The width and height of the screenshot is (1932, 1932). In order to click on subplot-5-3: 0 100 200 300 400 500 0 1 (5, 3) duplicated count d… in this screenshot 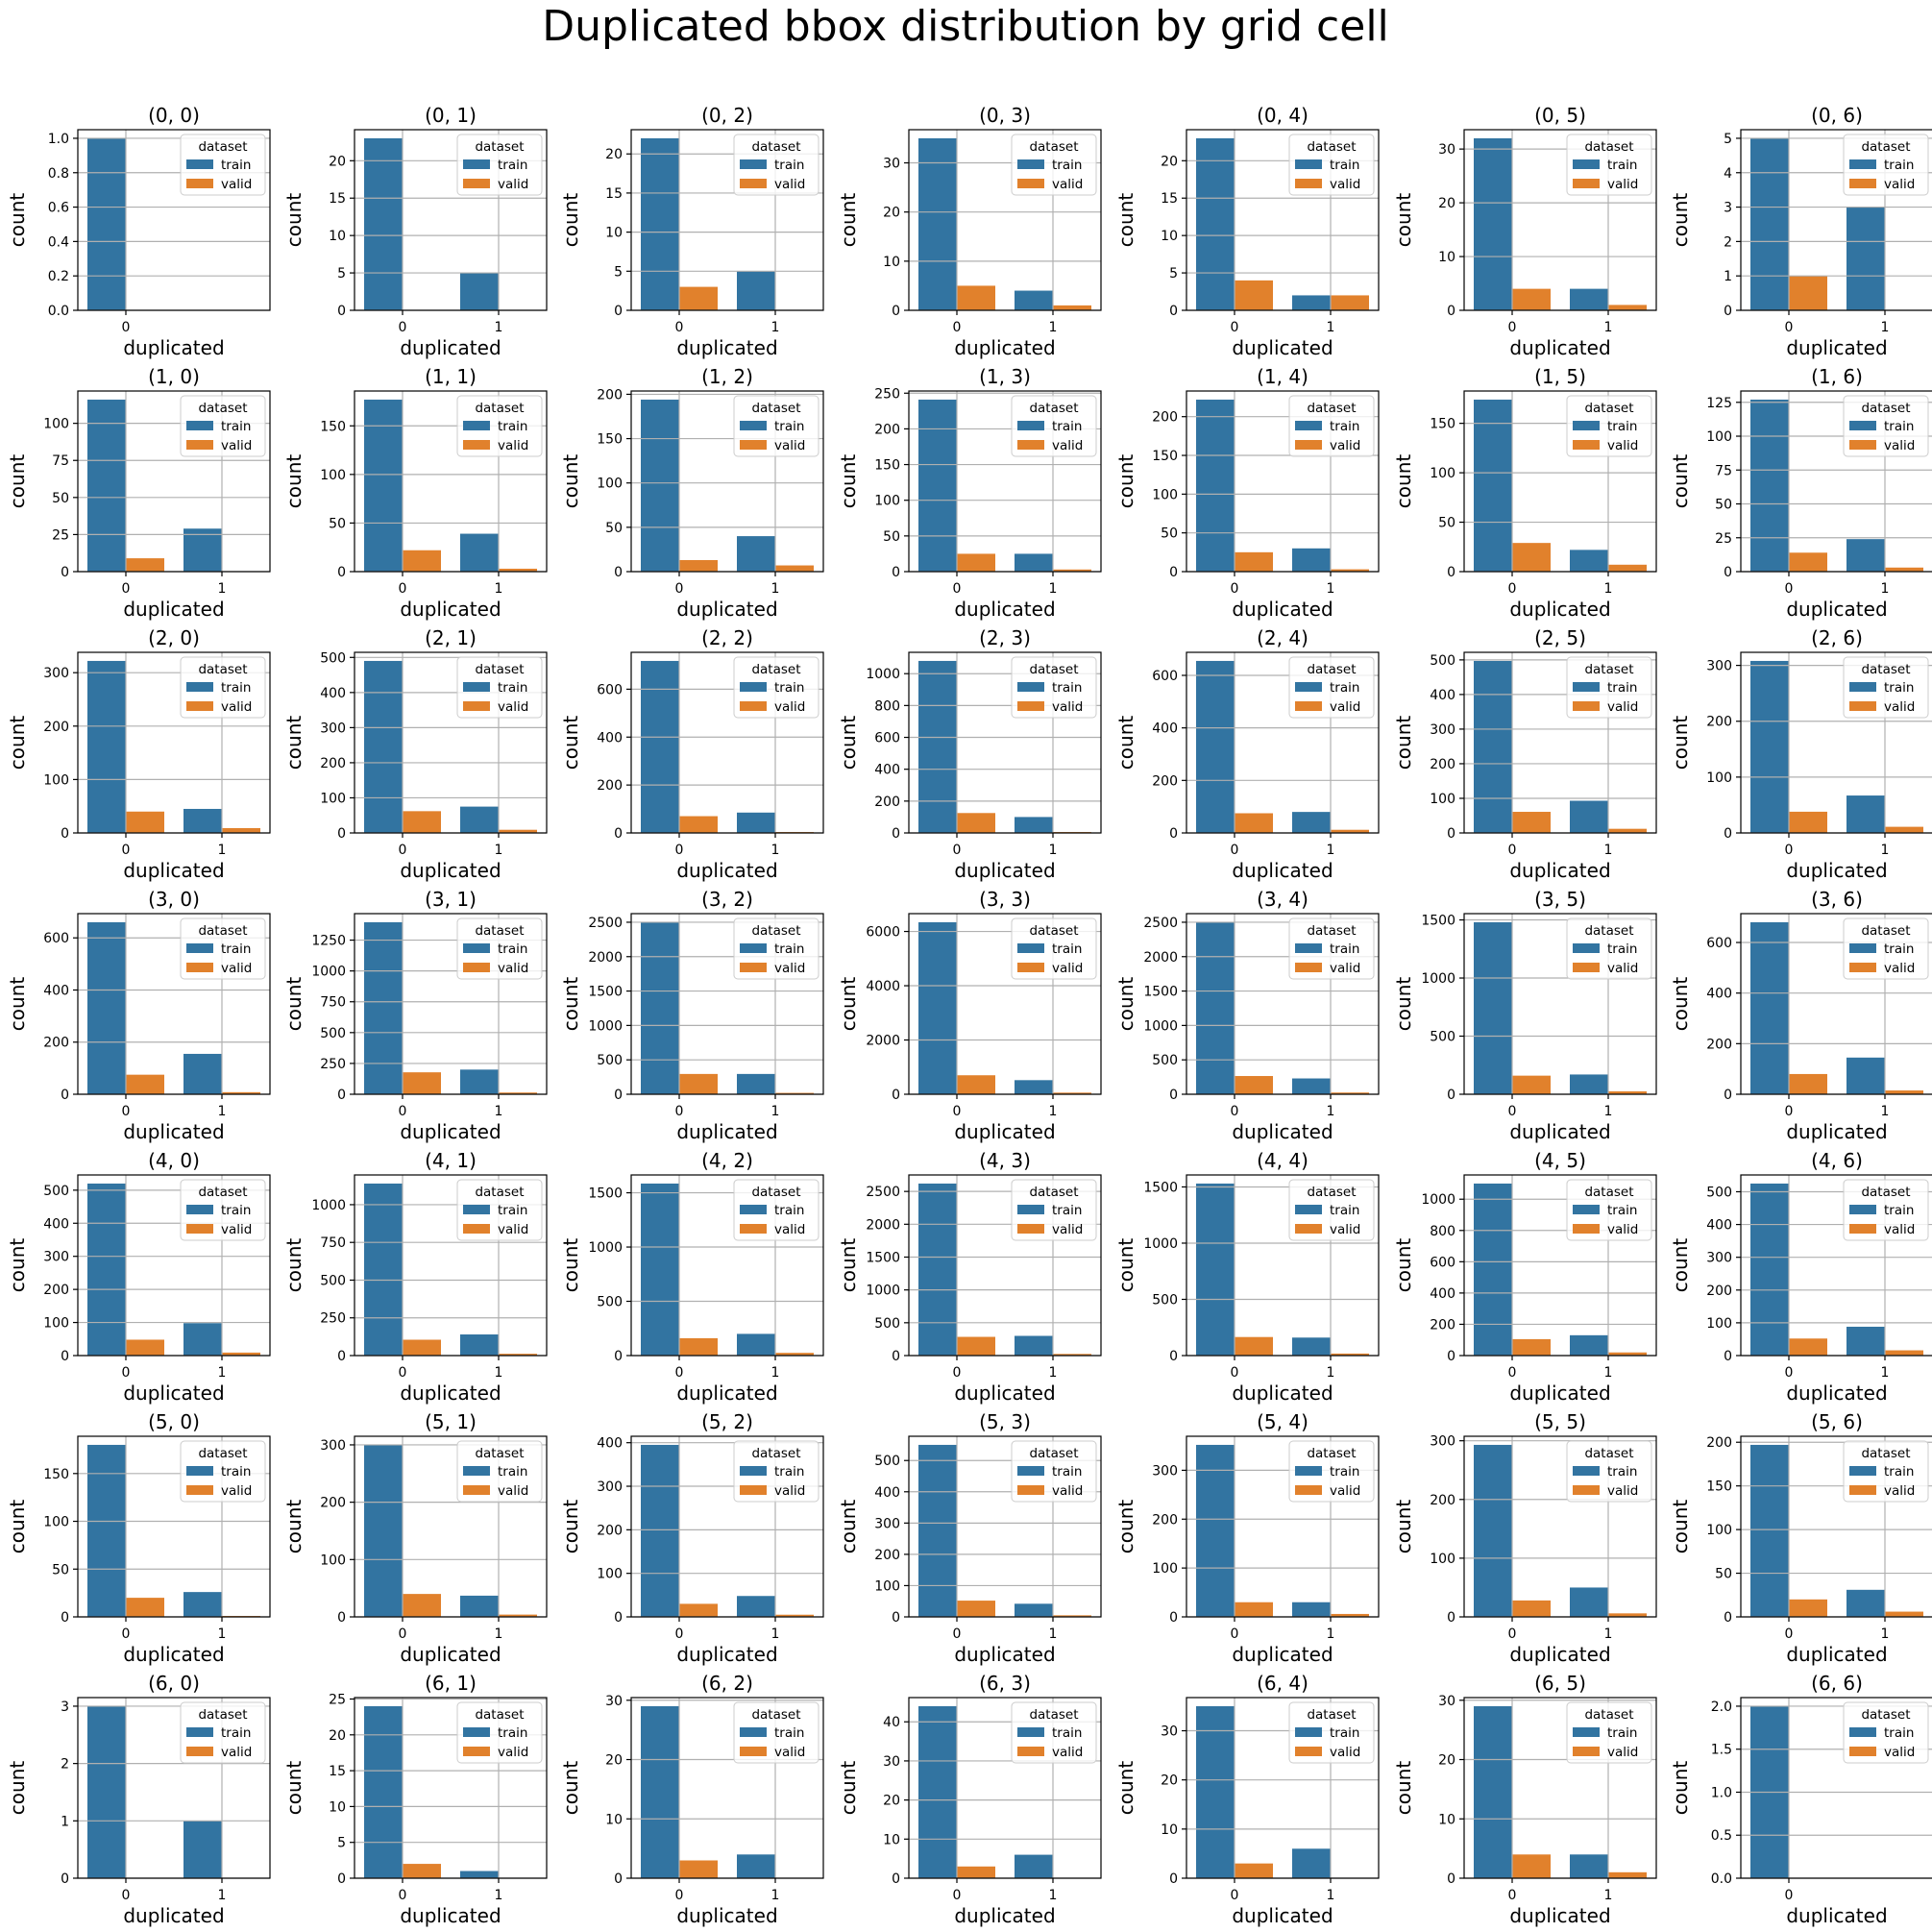, I will do `click(970, 1538)`.